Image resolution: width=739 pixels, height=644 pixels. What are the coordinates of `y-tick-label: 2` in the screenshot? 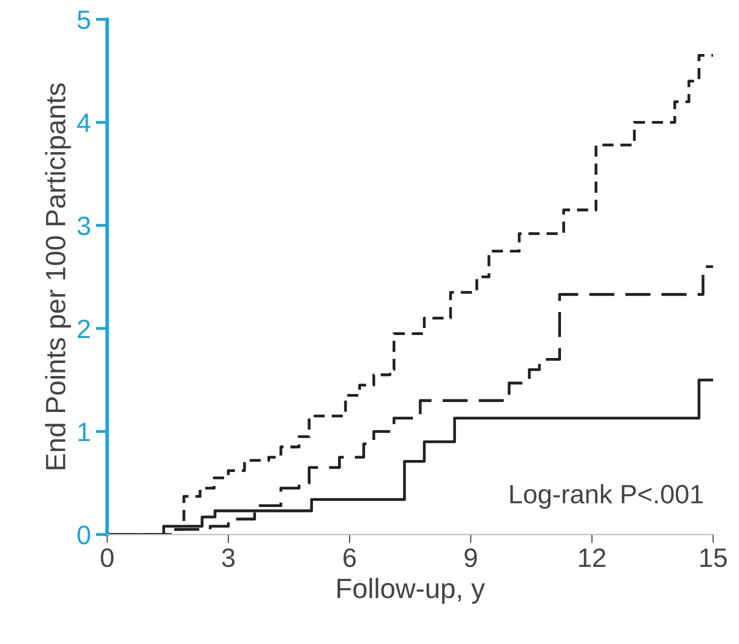 It's located at (84, 329).